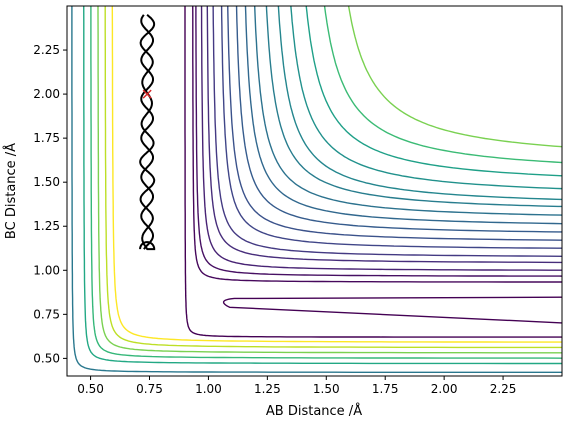  I want to click on y-axis-label: BC Distance /Å, so click(11, 191).